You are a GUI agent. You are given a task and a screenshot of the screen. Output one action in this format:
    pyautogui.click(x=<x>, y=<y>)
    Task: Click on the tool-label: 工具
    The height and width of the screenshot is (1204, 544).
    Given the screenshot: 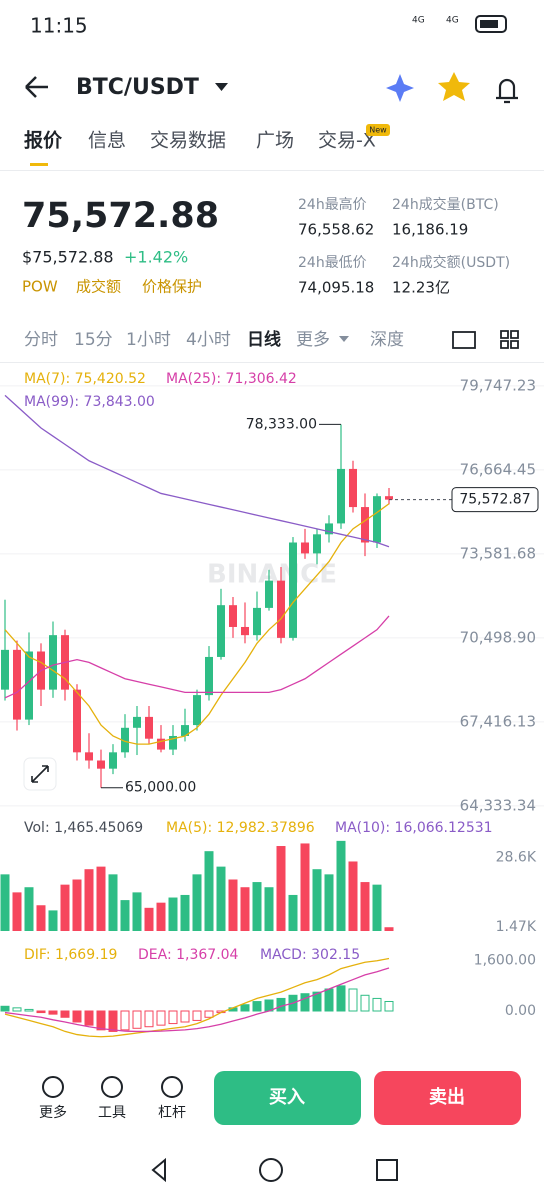 What is the action you would take?
    pyautogui.click(x=112, y=1113)
    